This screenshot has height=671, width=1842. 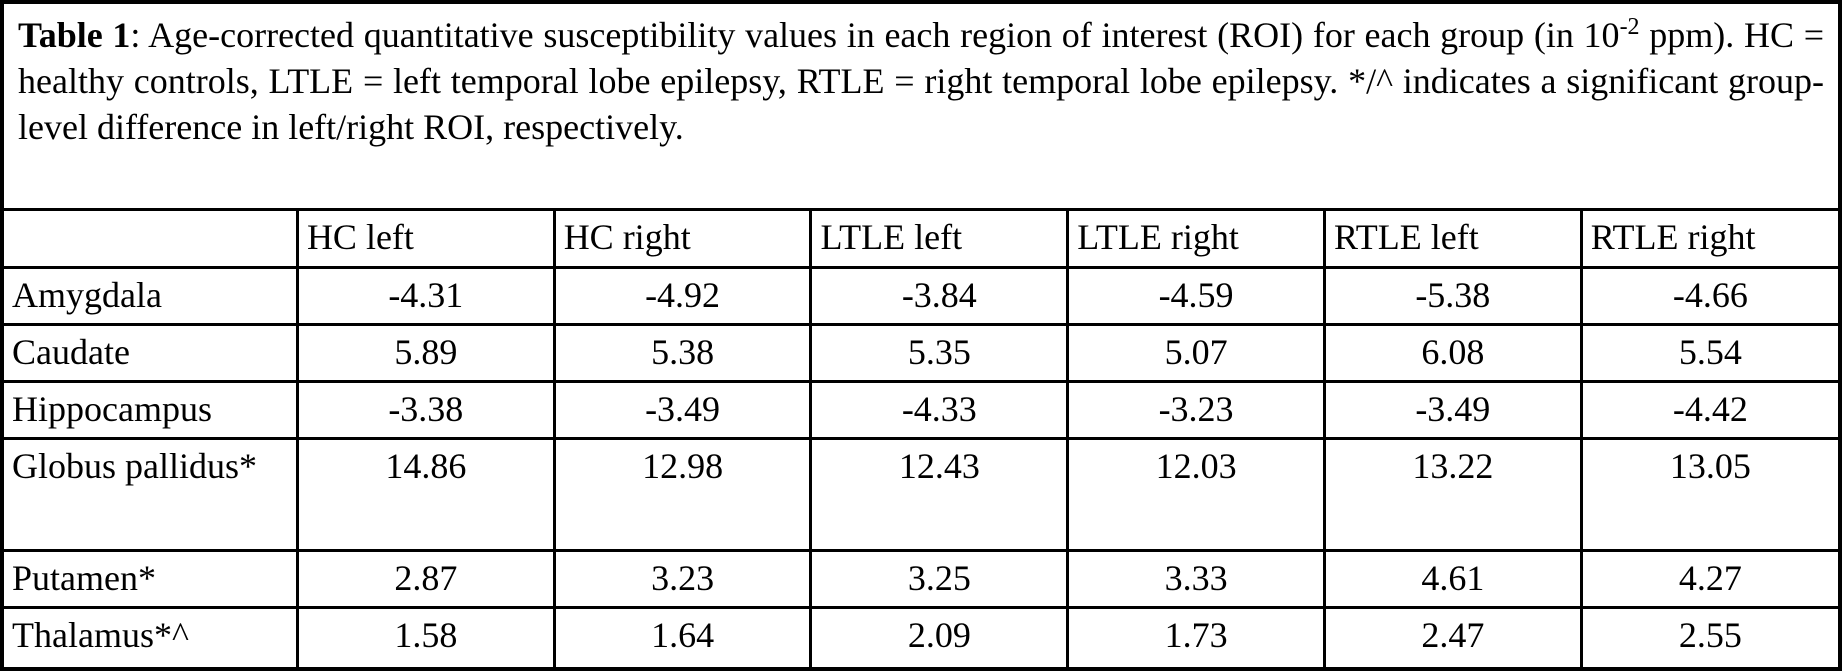 What do you see at coordinates (151, 579) in the screenshot?
I see `row-label-putamen: Putamen*` at bounding box center [151, 579].